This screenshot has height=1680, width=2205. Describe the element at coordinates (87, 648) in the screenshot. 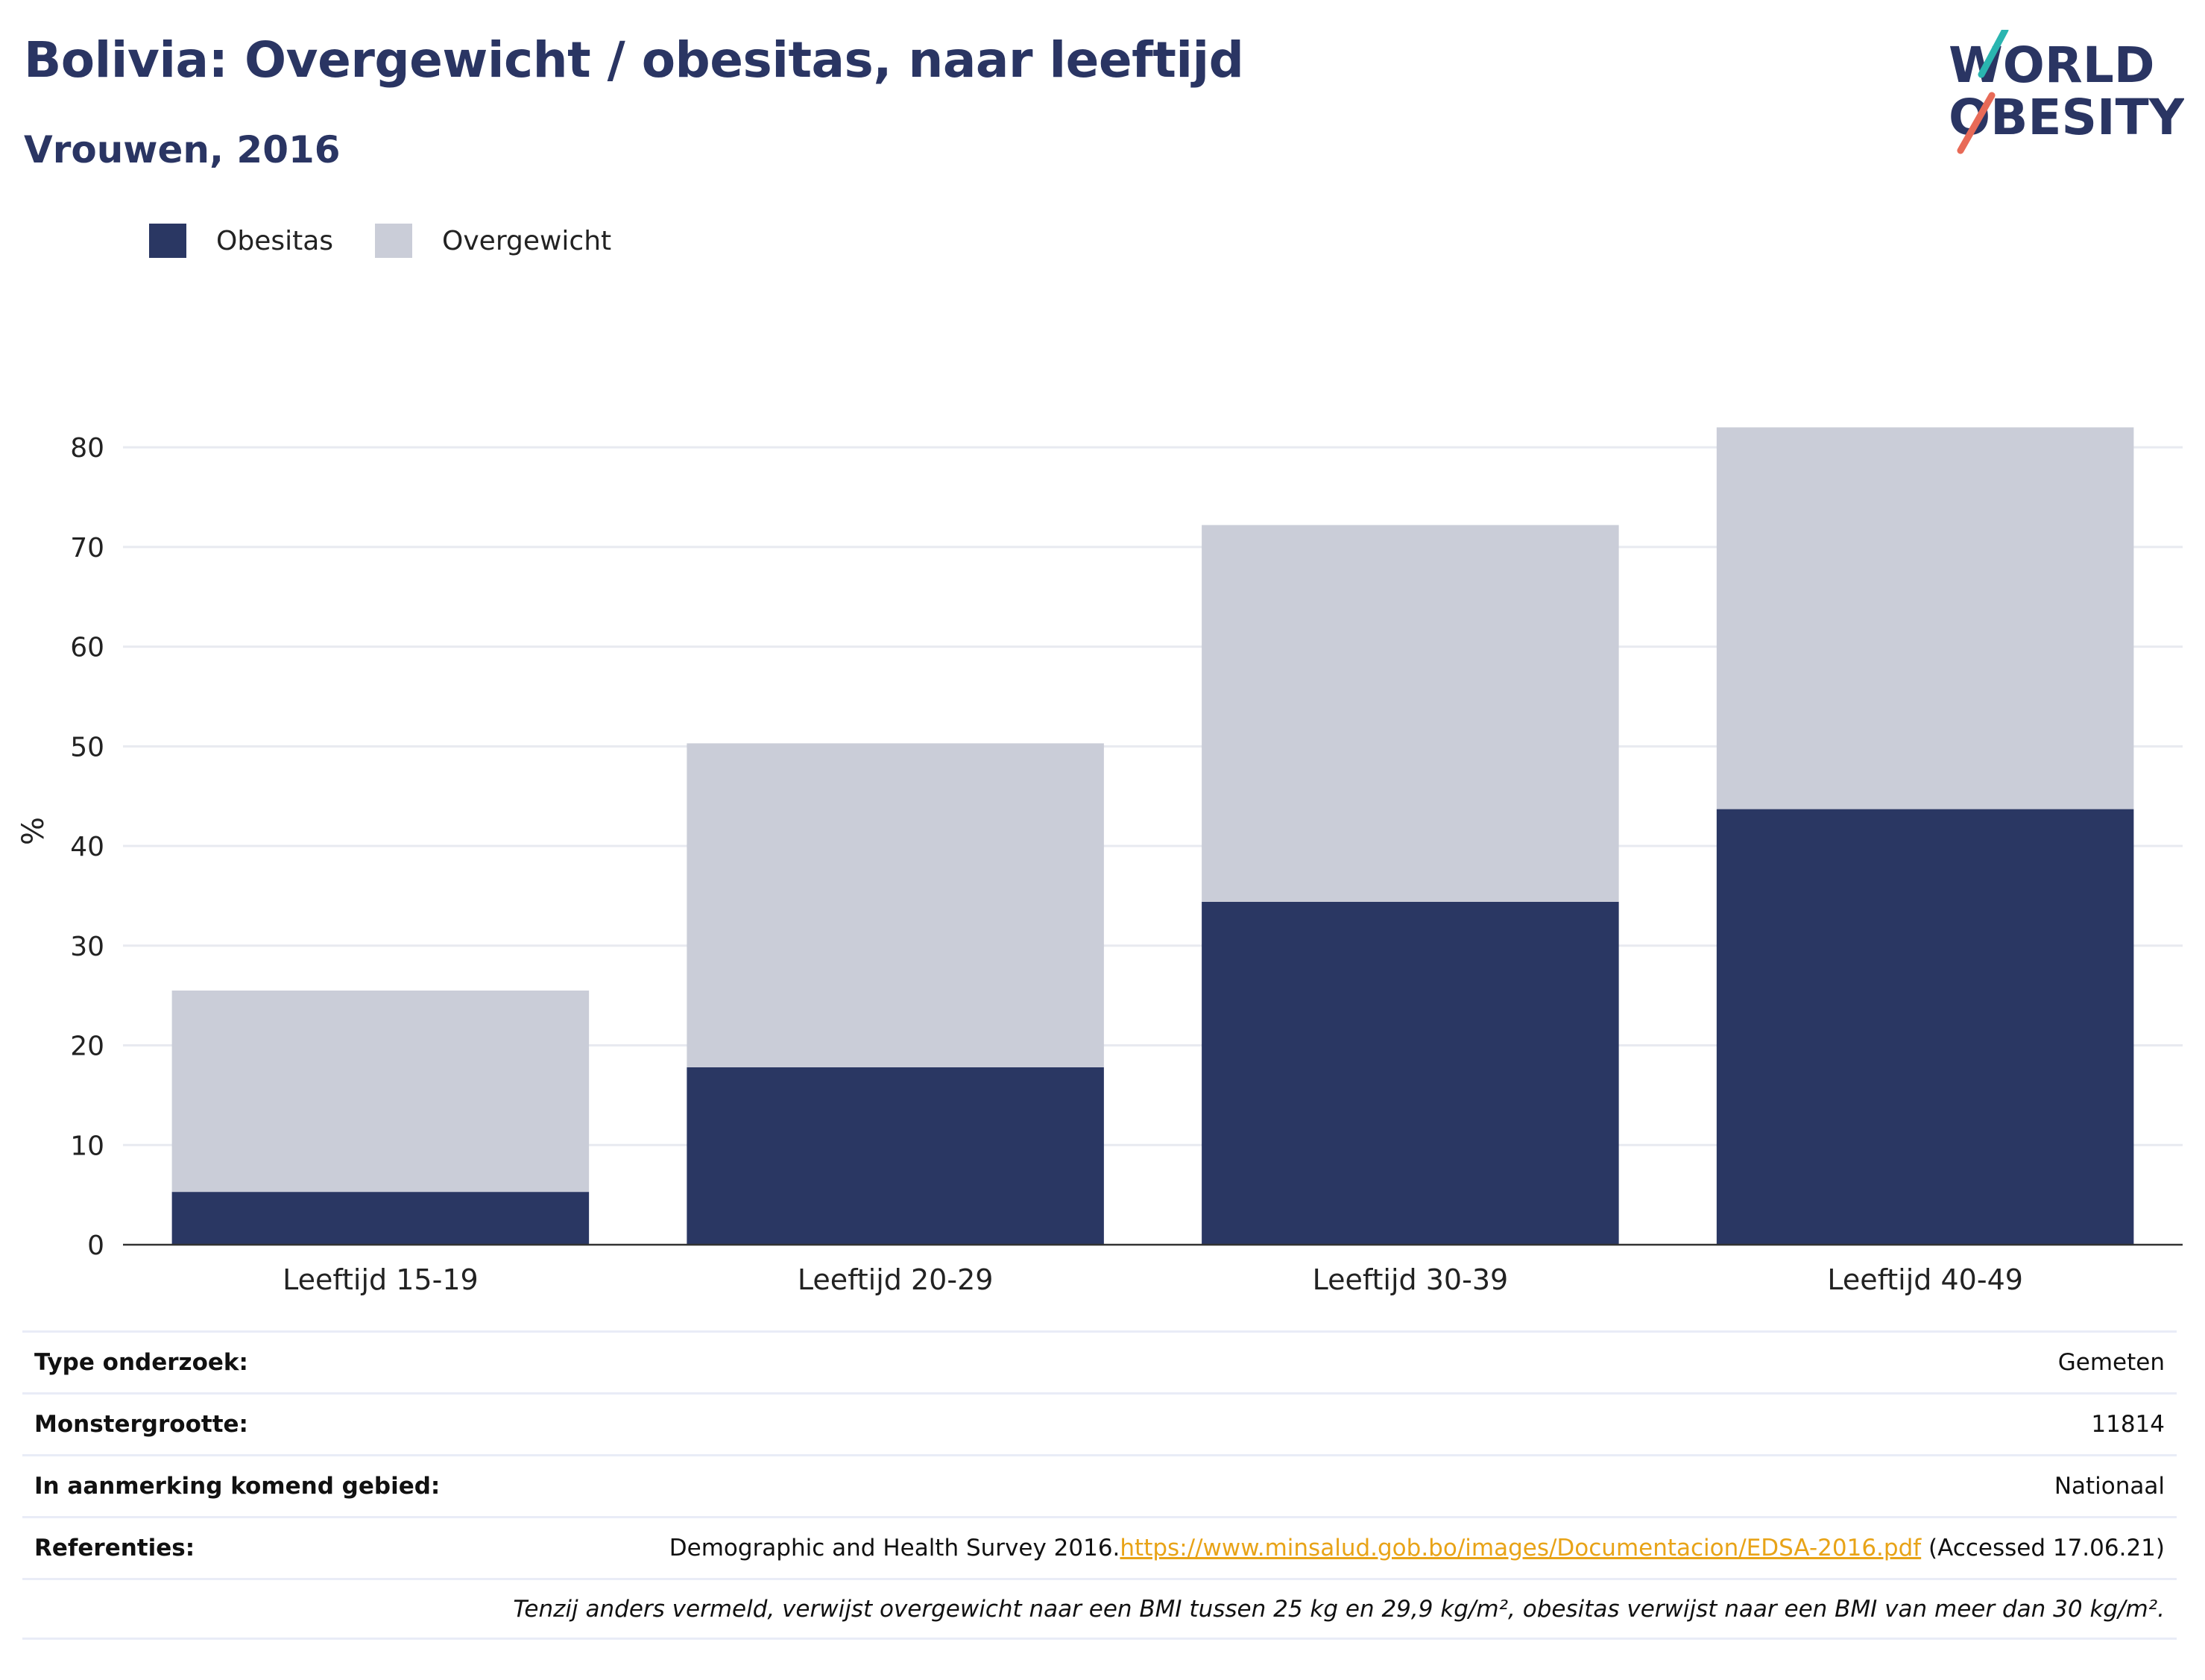

I see `y-tick-label: 60` at that location.